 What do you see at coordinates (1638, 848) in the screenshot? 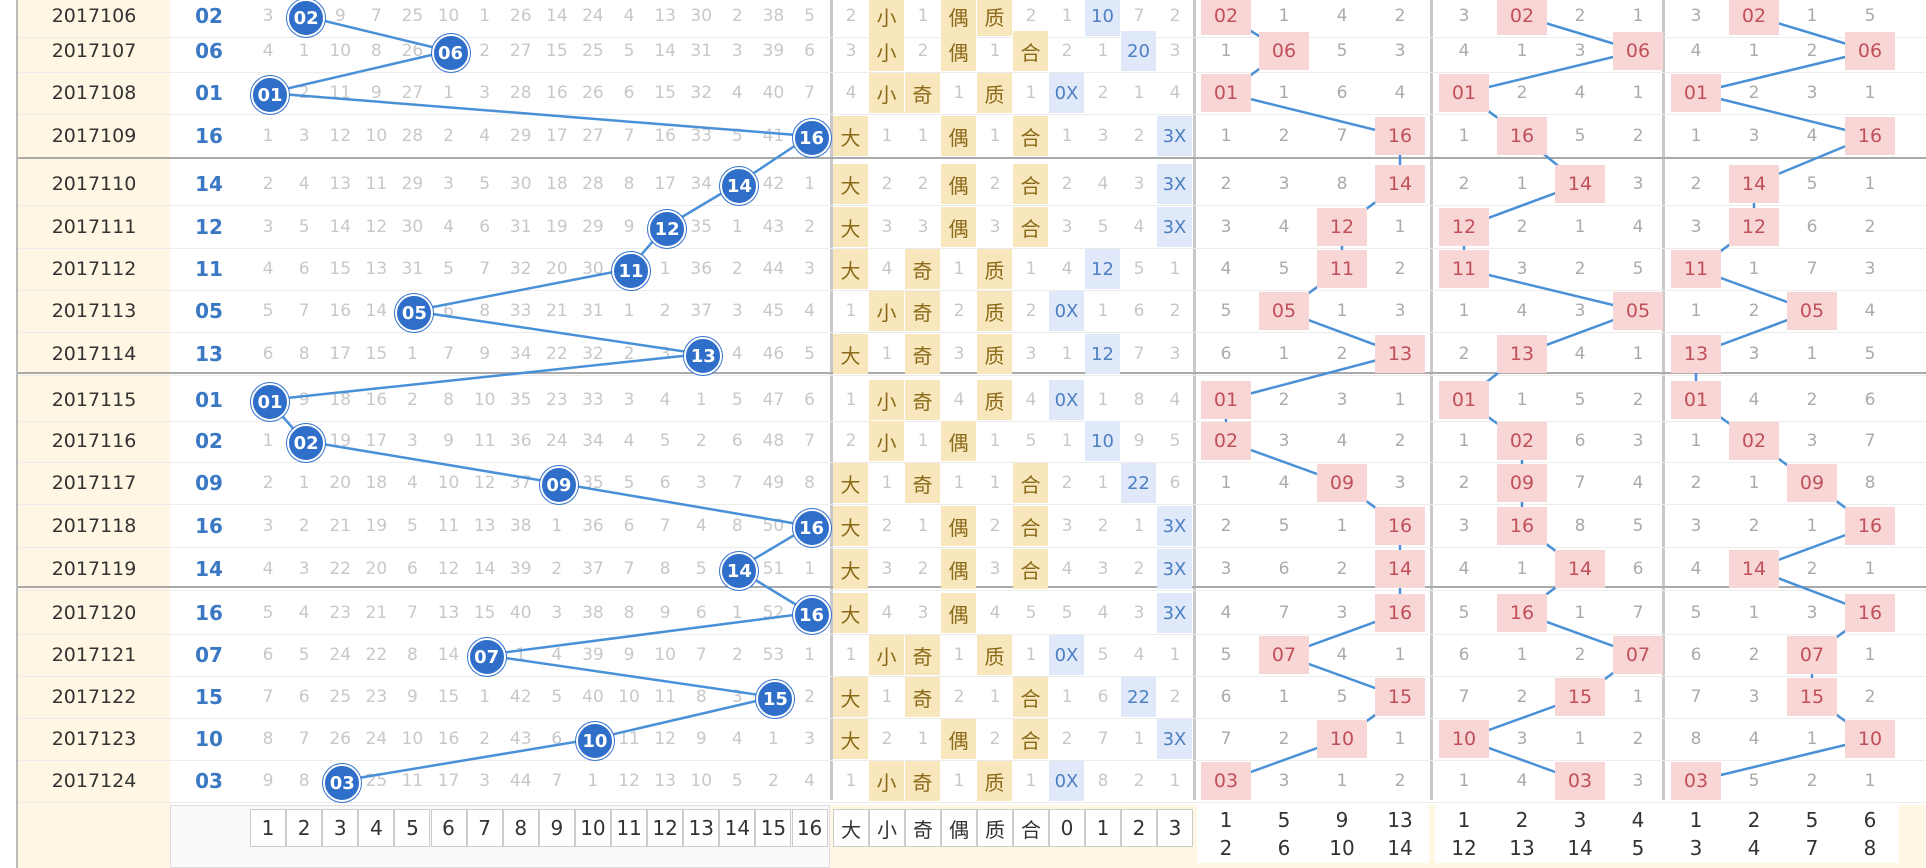
I see `footer-group2-label: 5` at bounding box center [1638, 848].